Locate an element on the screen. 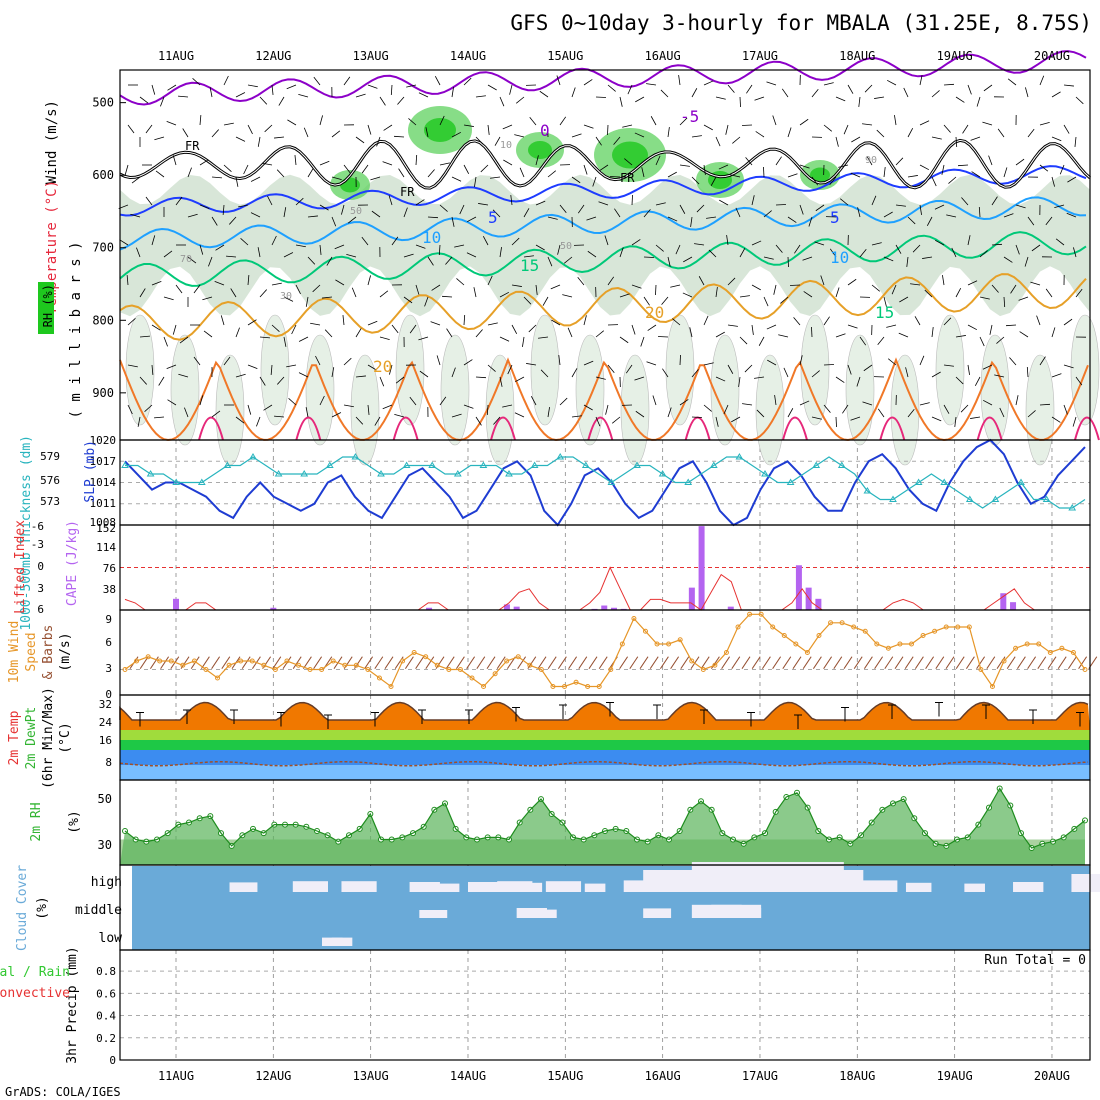 Image resolution: width=1100 pixels, height=1100 pixels. temp-contour-label: 5 is located at coordinates (835, 217).